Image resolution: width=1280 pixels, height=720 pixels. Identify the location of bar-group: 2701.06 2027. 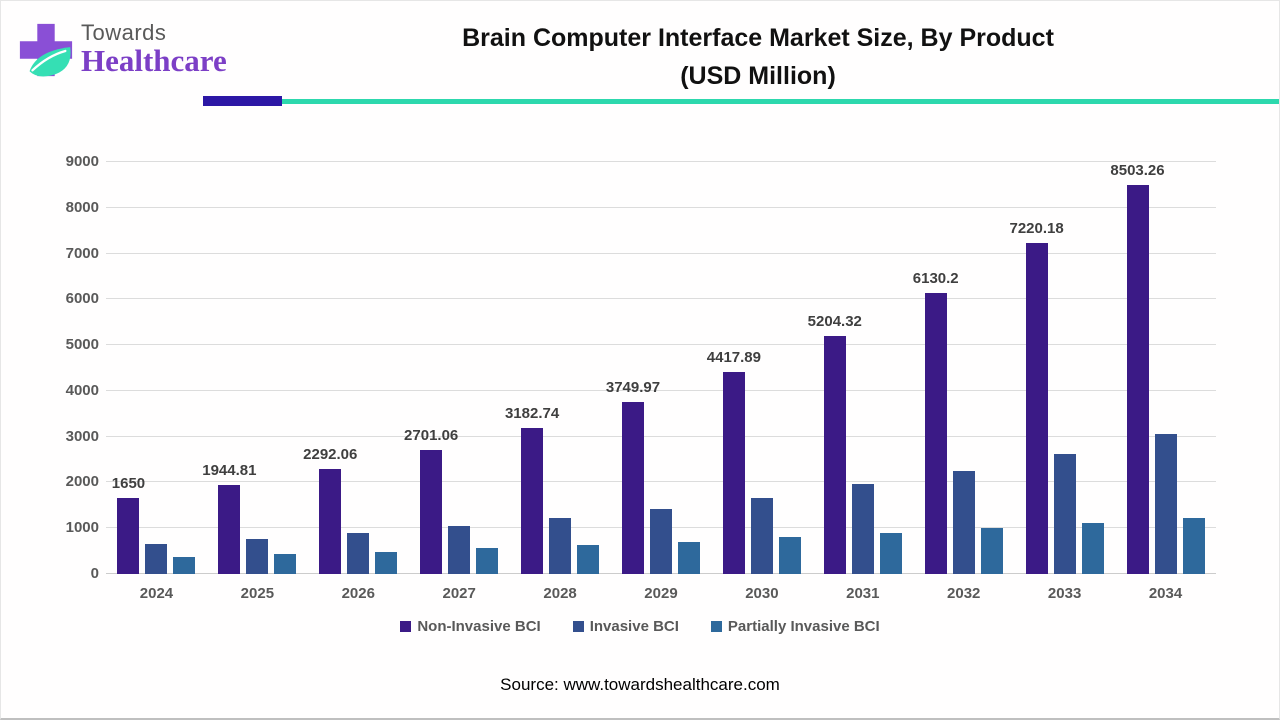
(451, 382).